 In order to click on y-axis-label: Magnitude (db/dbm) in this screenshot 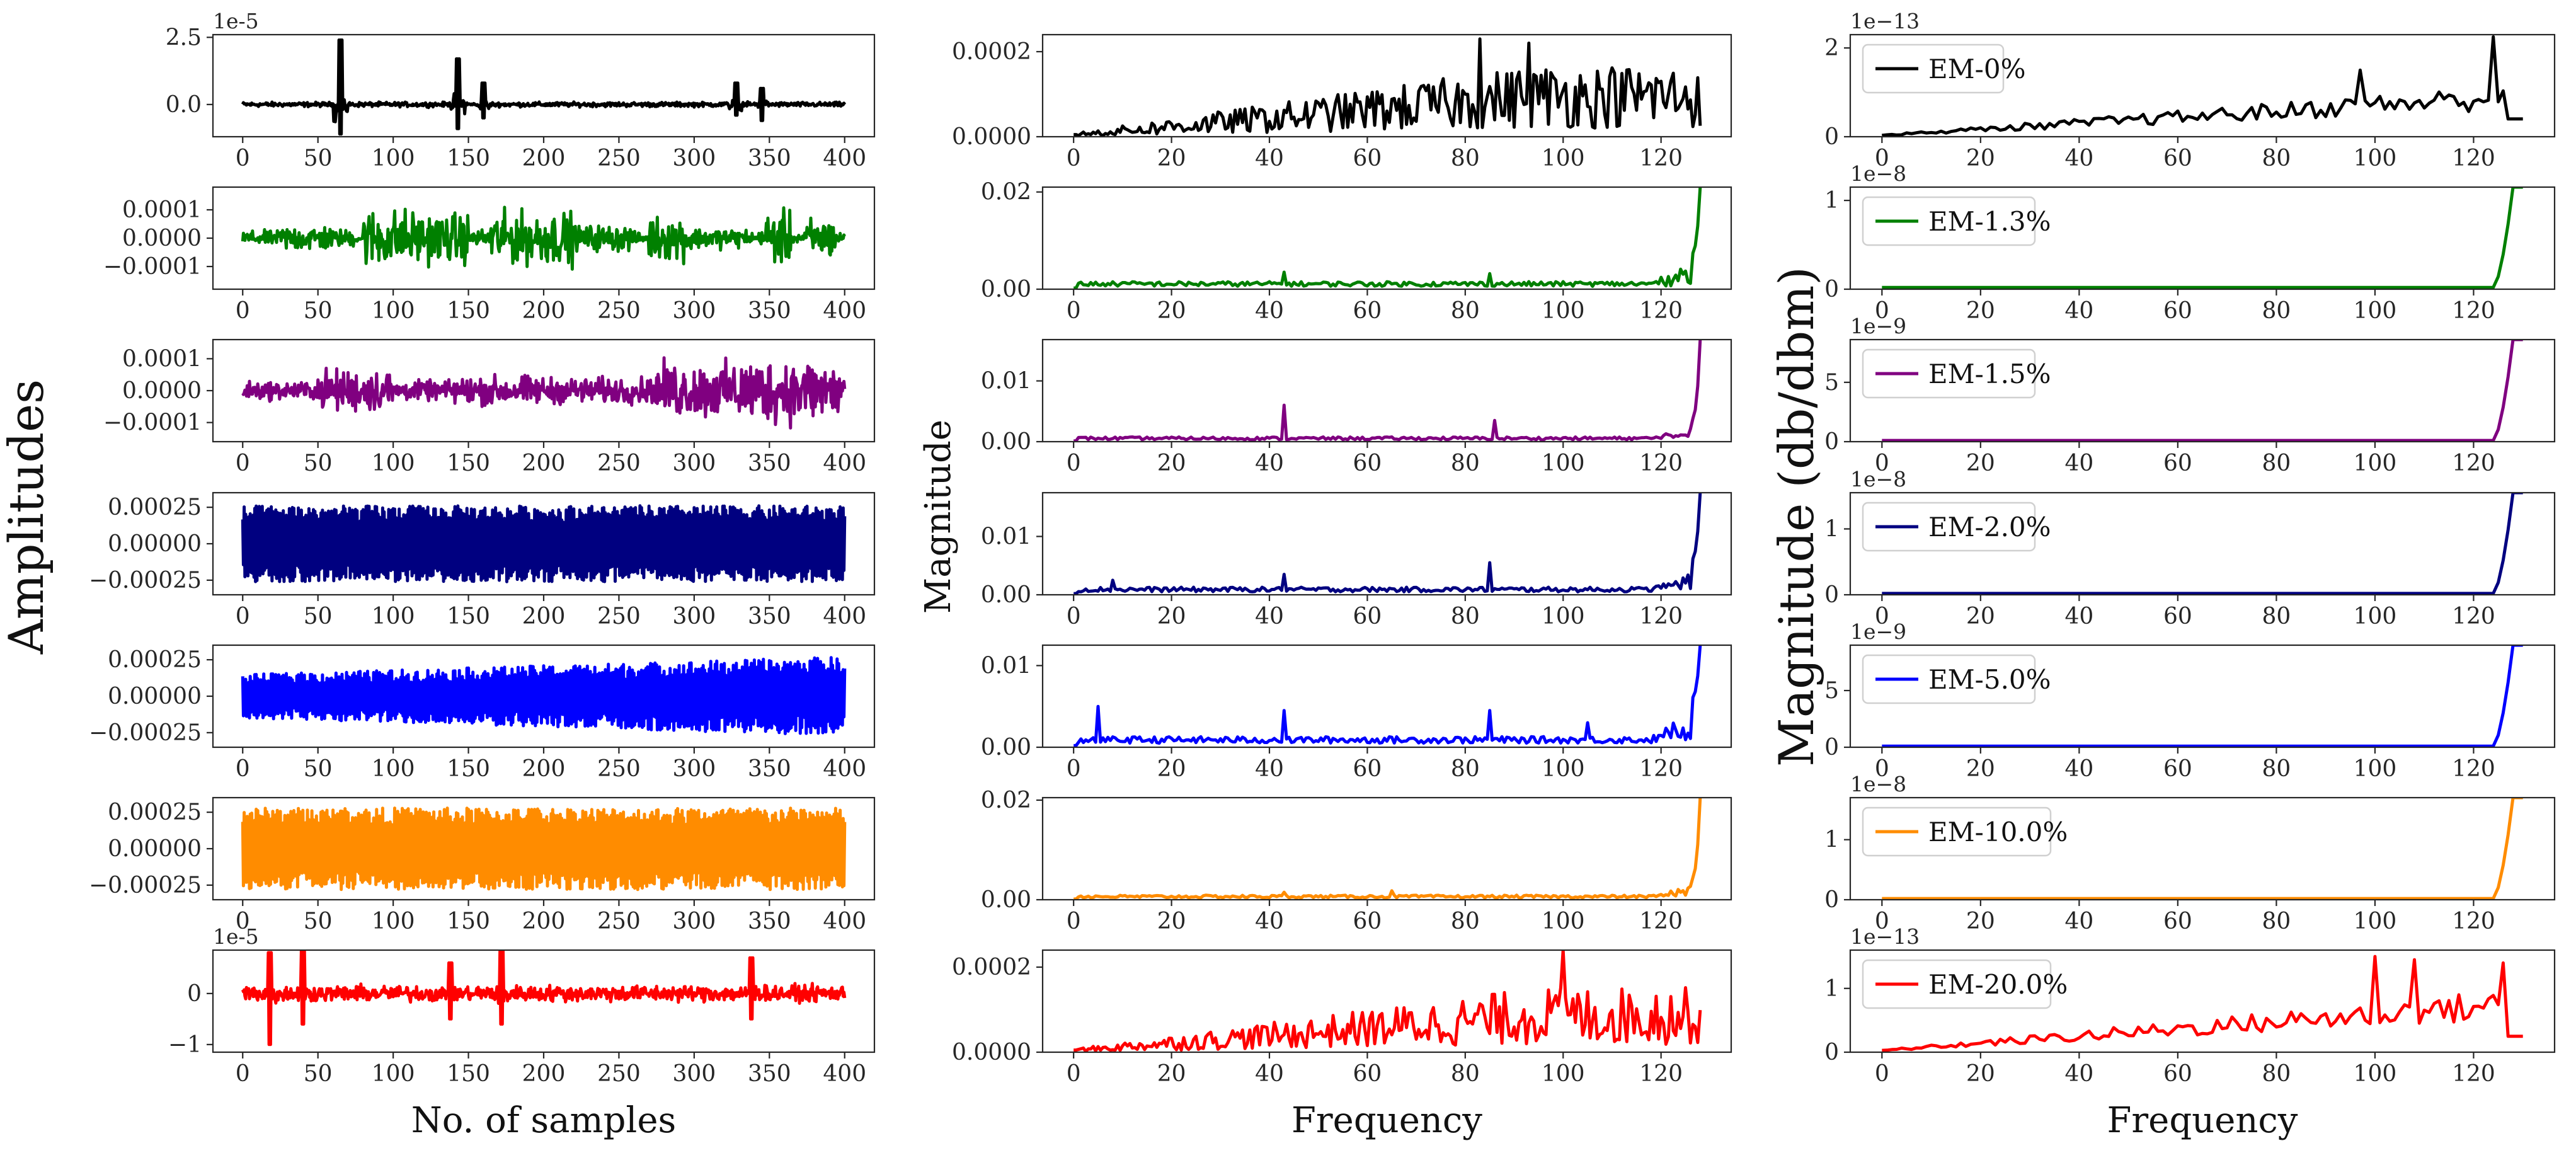, I will do `click(1796, 517)`.